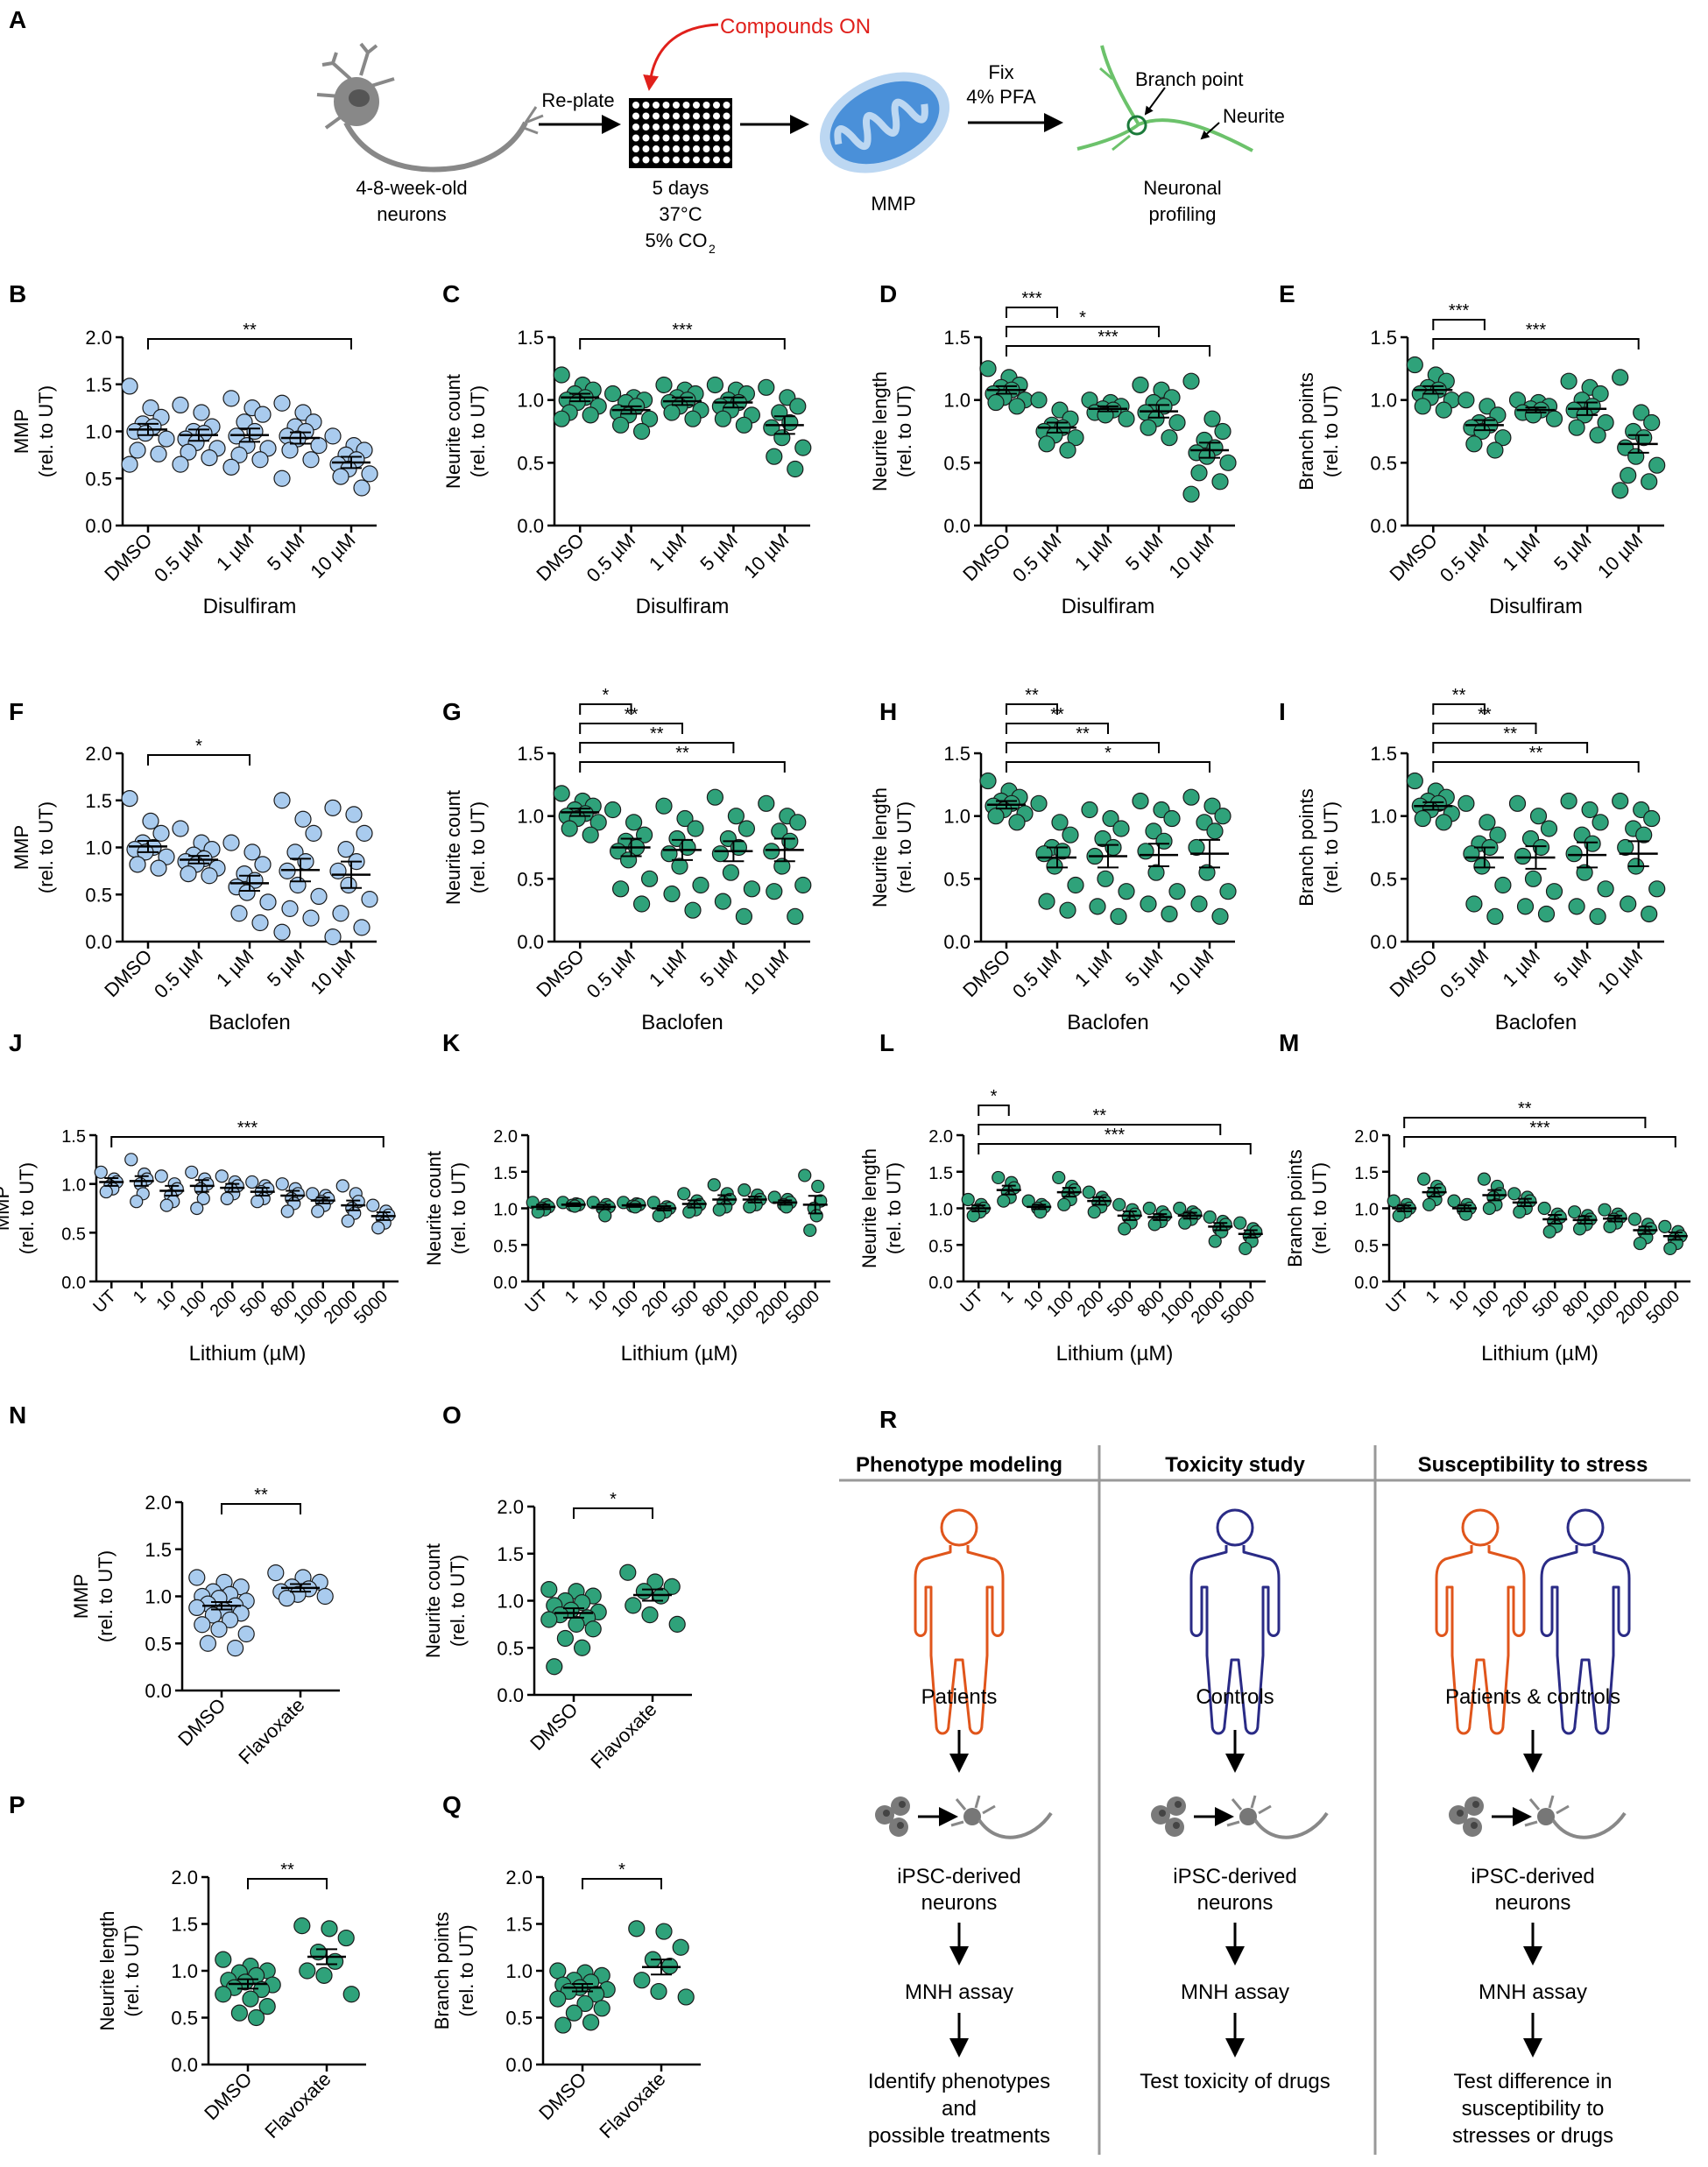 The height and width of the screenshot is (2167, 1708). What do you see at coordinates (611, 974) in the screenshot?
I see `x-tick-label: 0.5 µM` at bounding box center [611, 974].